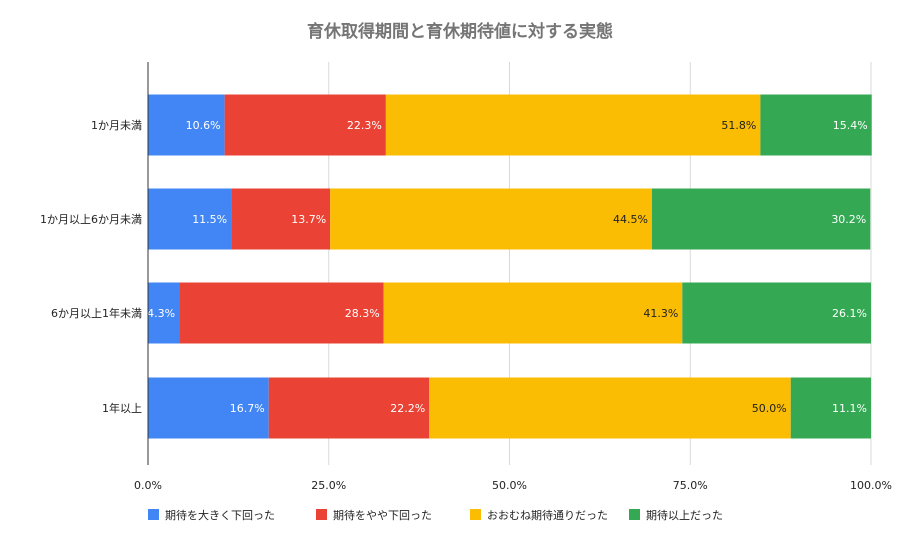 The image size is (920, 537). Describe the element at coordinates (362, 313) in the screenshot. I see `data-label: 28.3%` at that location.